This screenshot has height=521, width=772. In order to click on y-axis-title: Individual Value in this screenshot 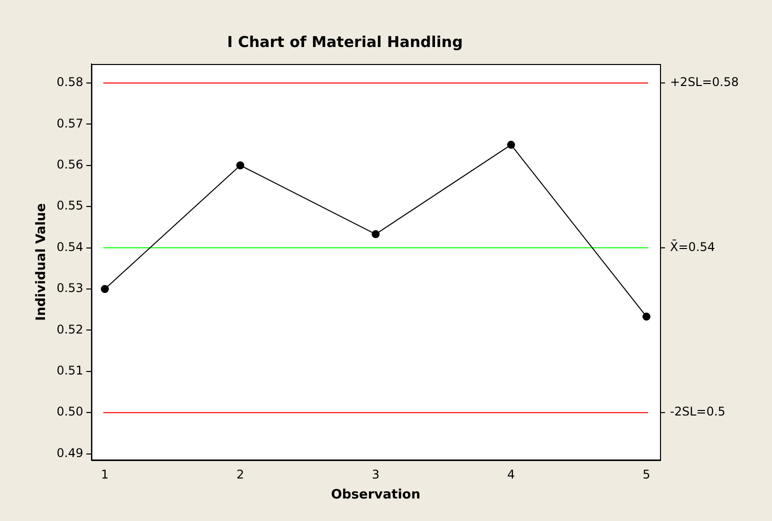, I will do `click(42, 261)`.